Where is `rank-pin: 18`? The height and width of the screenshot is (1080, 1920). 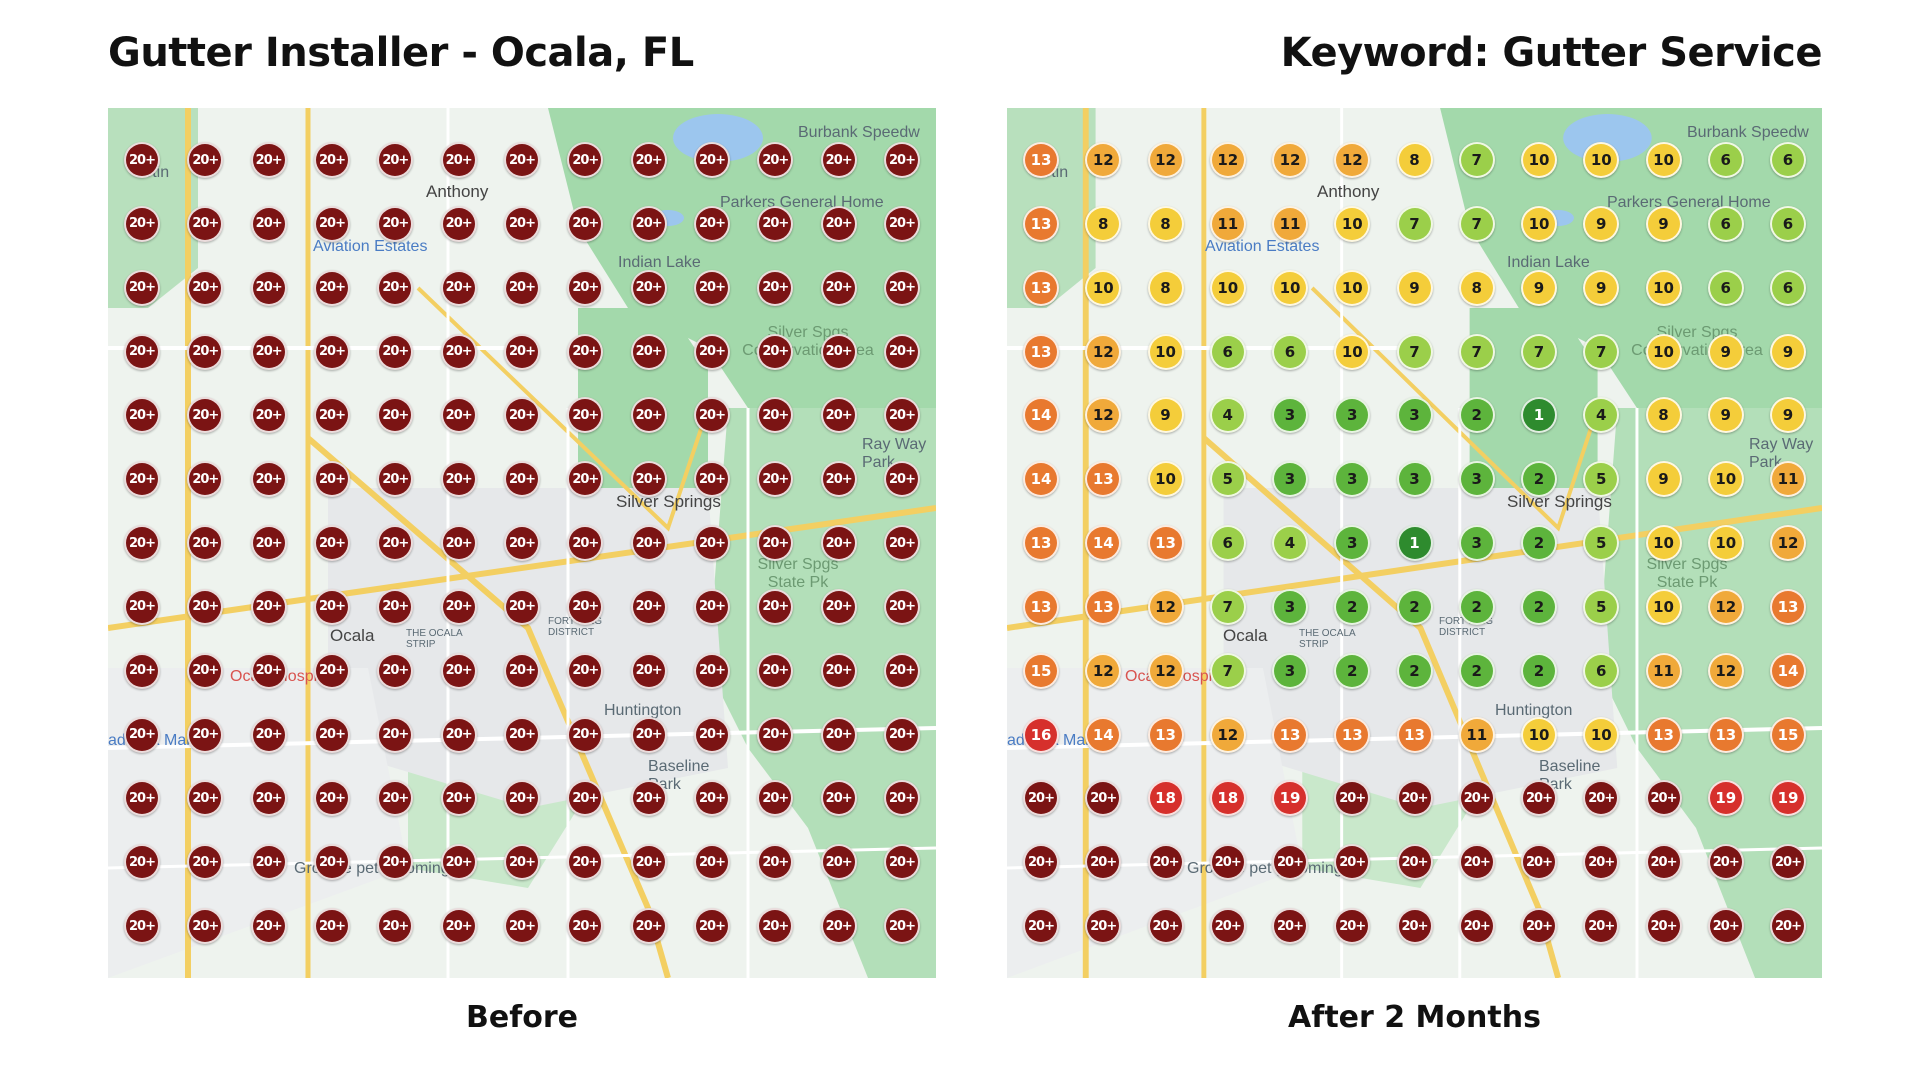
rank-pin: 18 is located at coordinates (1165, 798).